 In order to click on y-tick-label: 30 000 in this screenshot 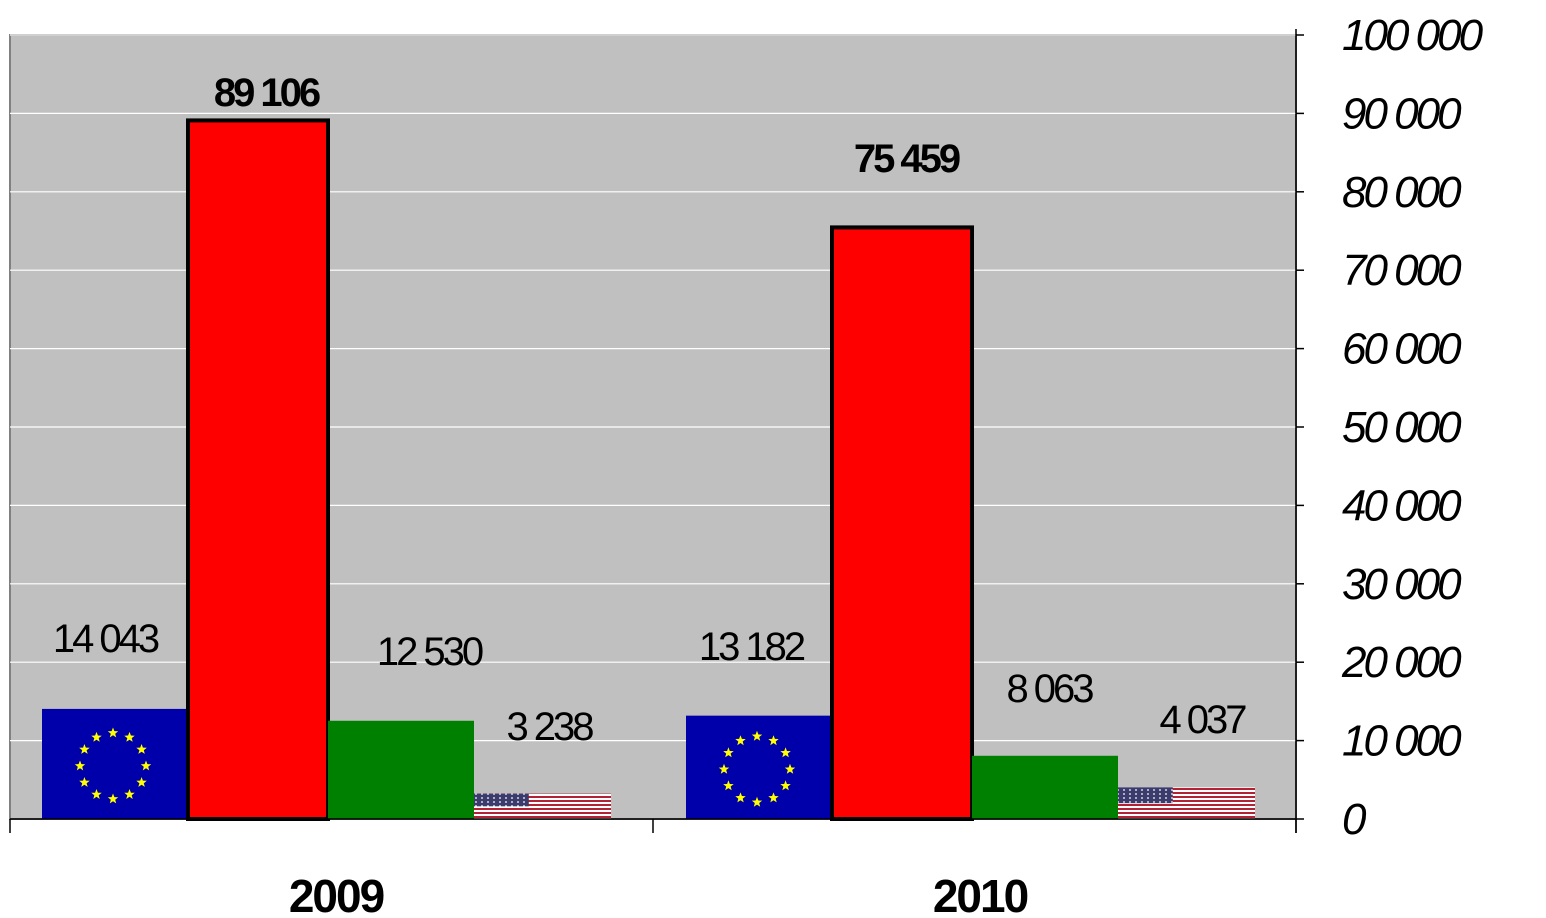, I will do `click(1402, 584)`.